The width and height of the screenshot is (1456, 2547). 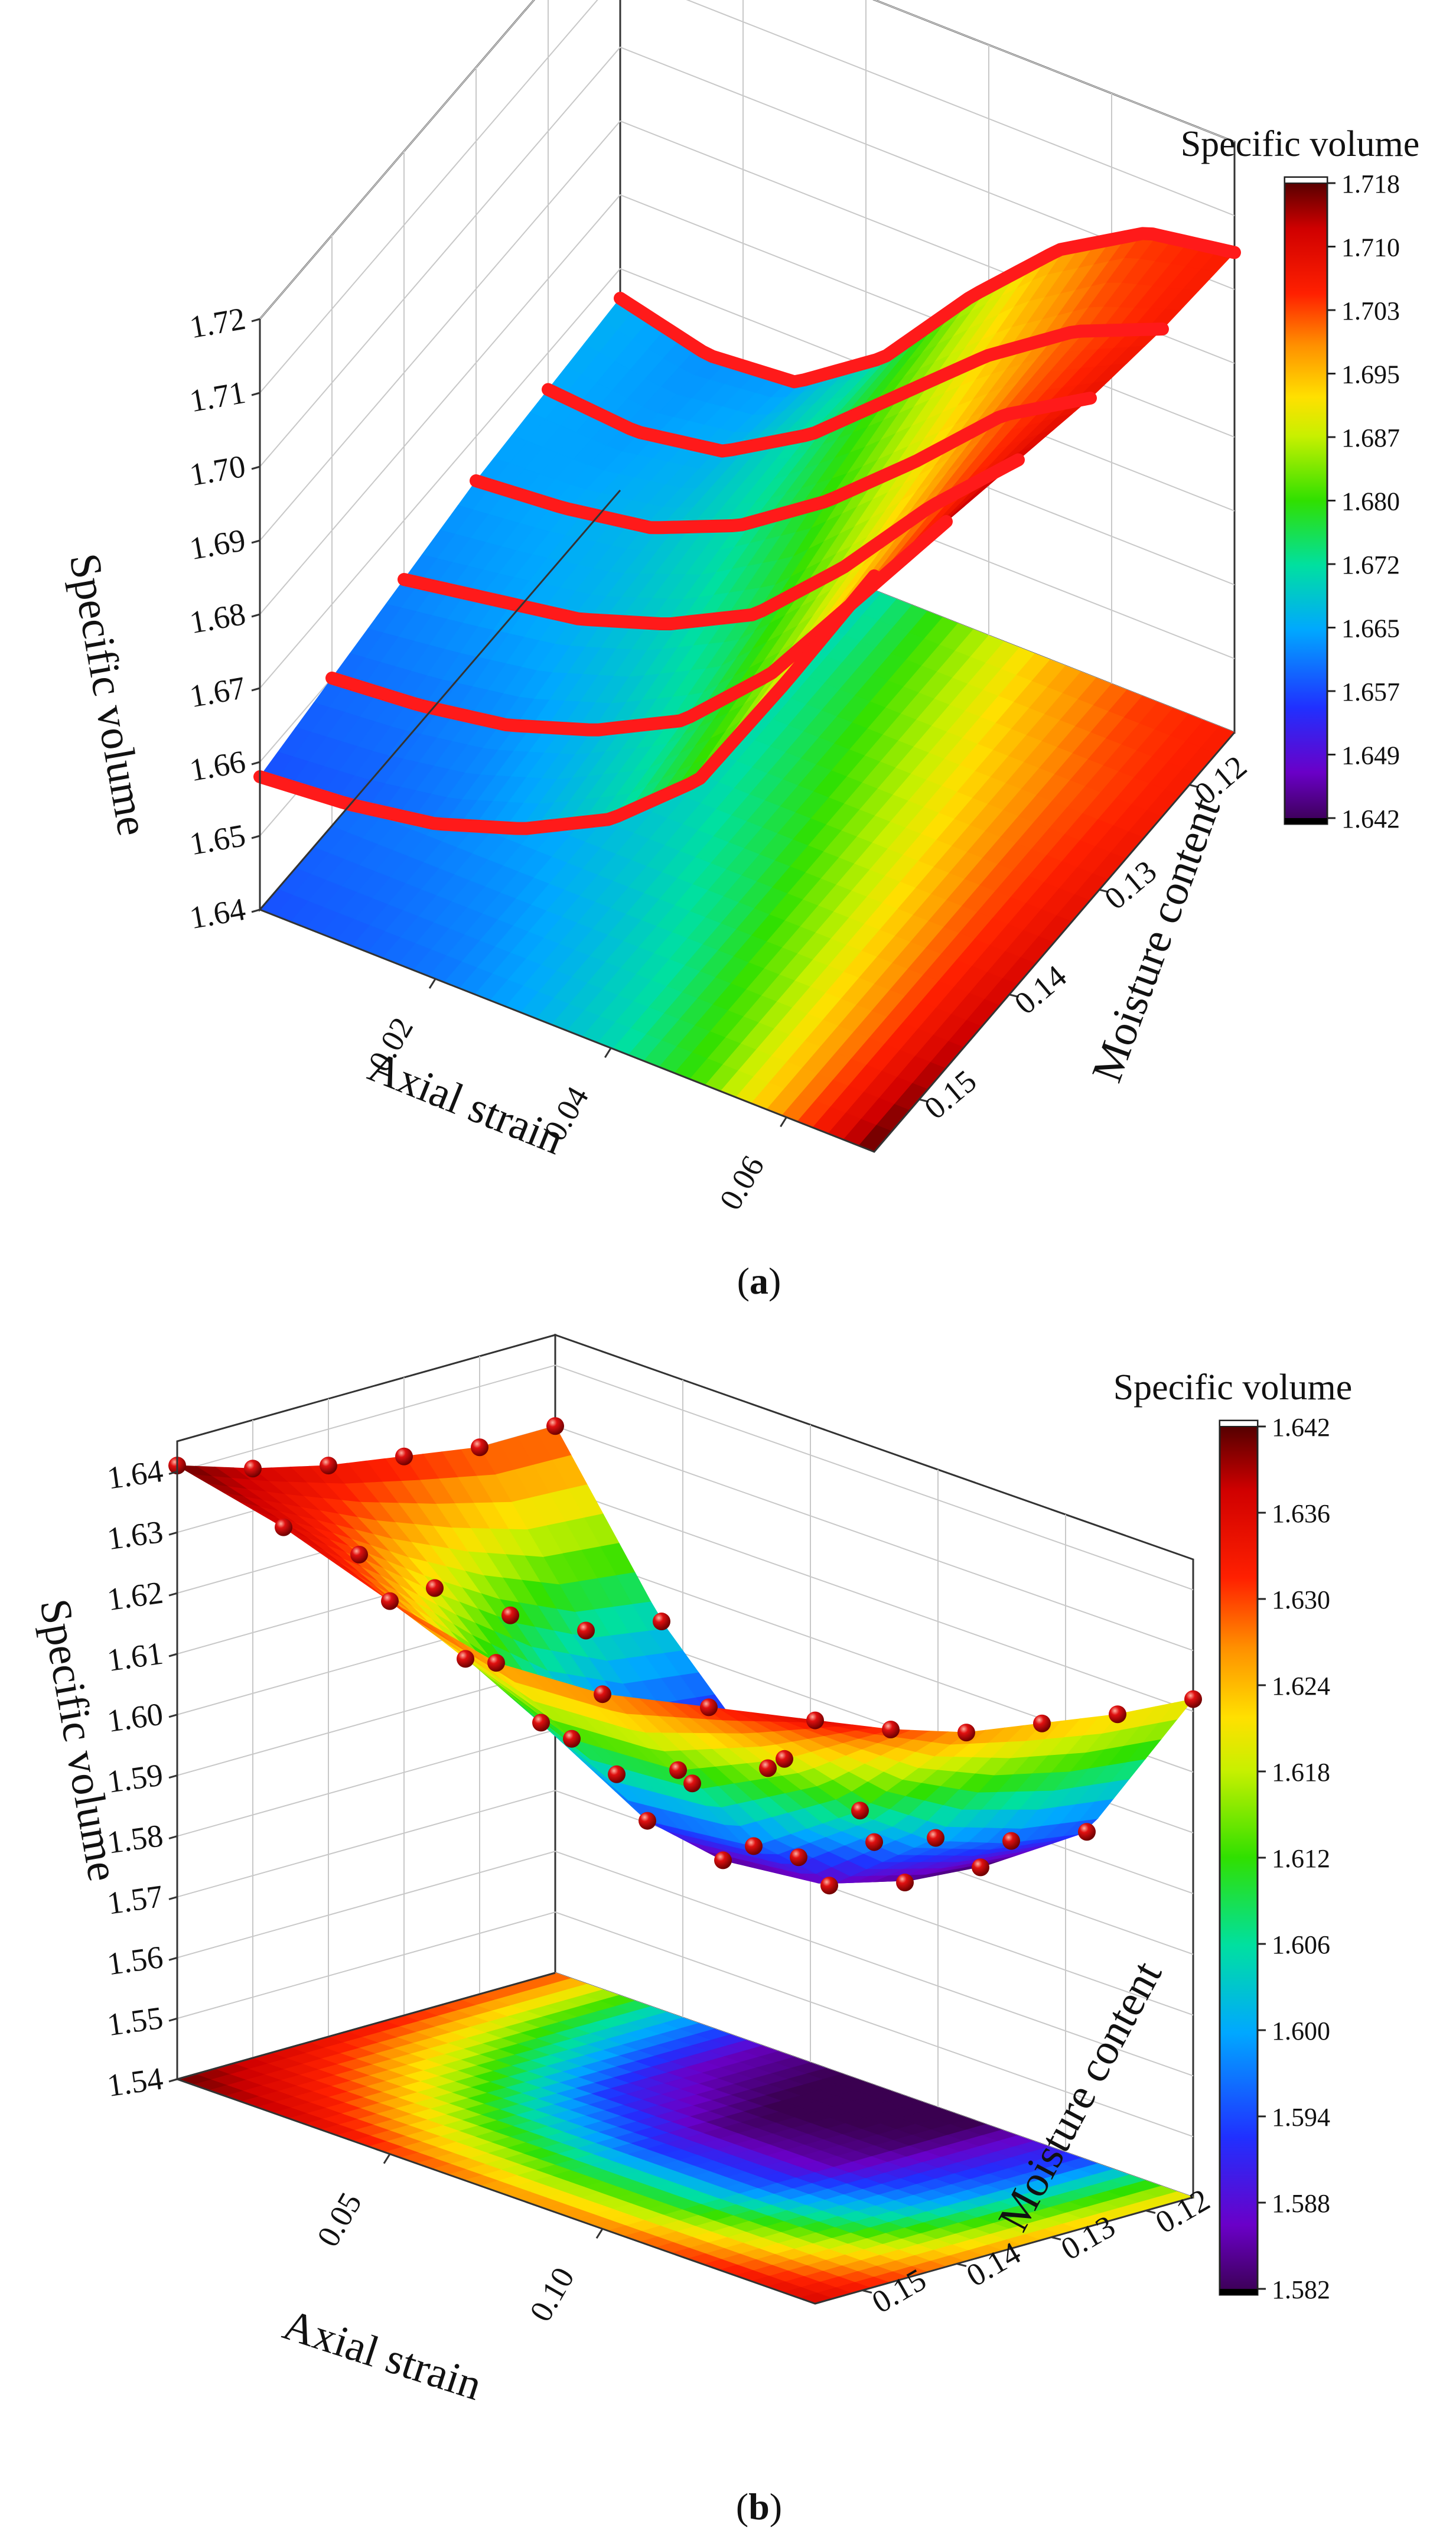 I want to click on panel-b-z-tick-label: 1.61, so click(x=135, y=1656).